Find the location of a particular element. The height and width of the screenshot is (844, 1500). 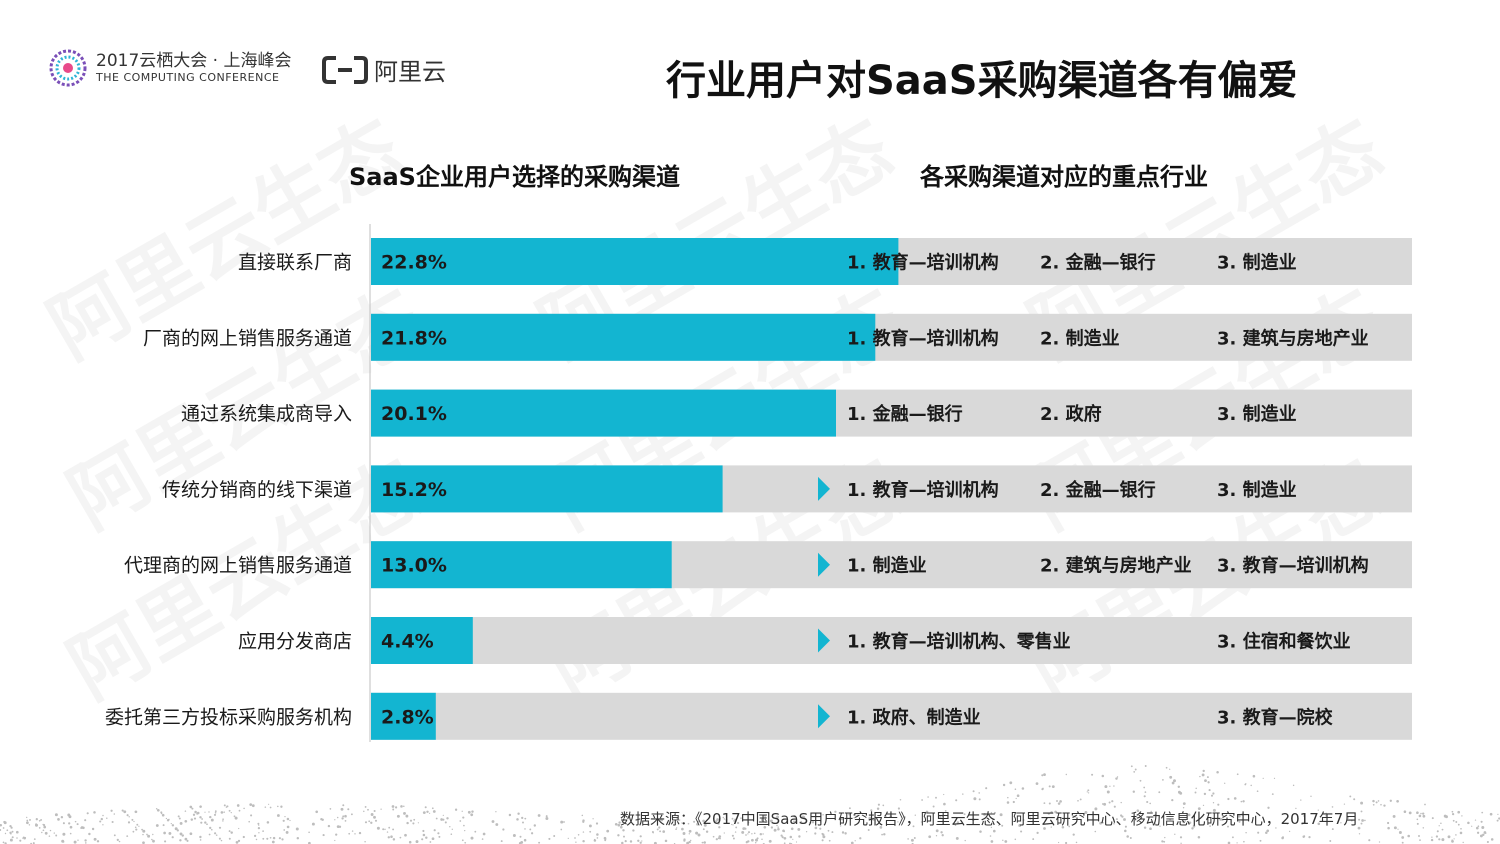

alibaba-cloud-logo: 阿里云 is located at coordinates (384, 69).